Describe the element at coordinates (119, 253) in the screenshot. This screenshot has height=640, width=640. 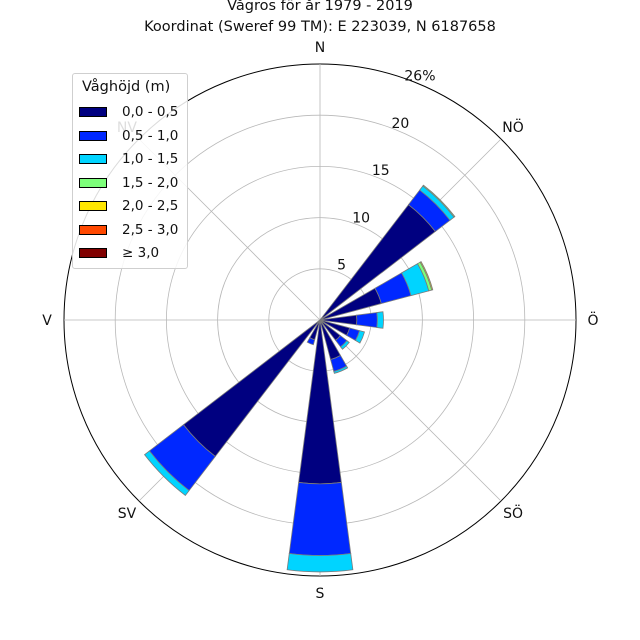
I see `legend-item: ≥ 3,0` at that location.